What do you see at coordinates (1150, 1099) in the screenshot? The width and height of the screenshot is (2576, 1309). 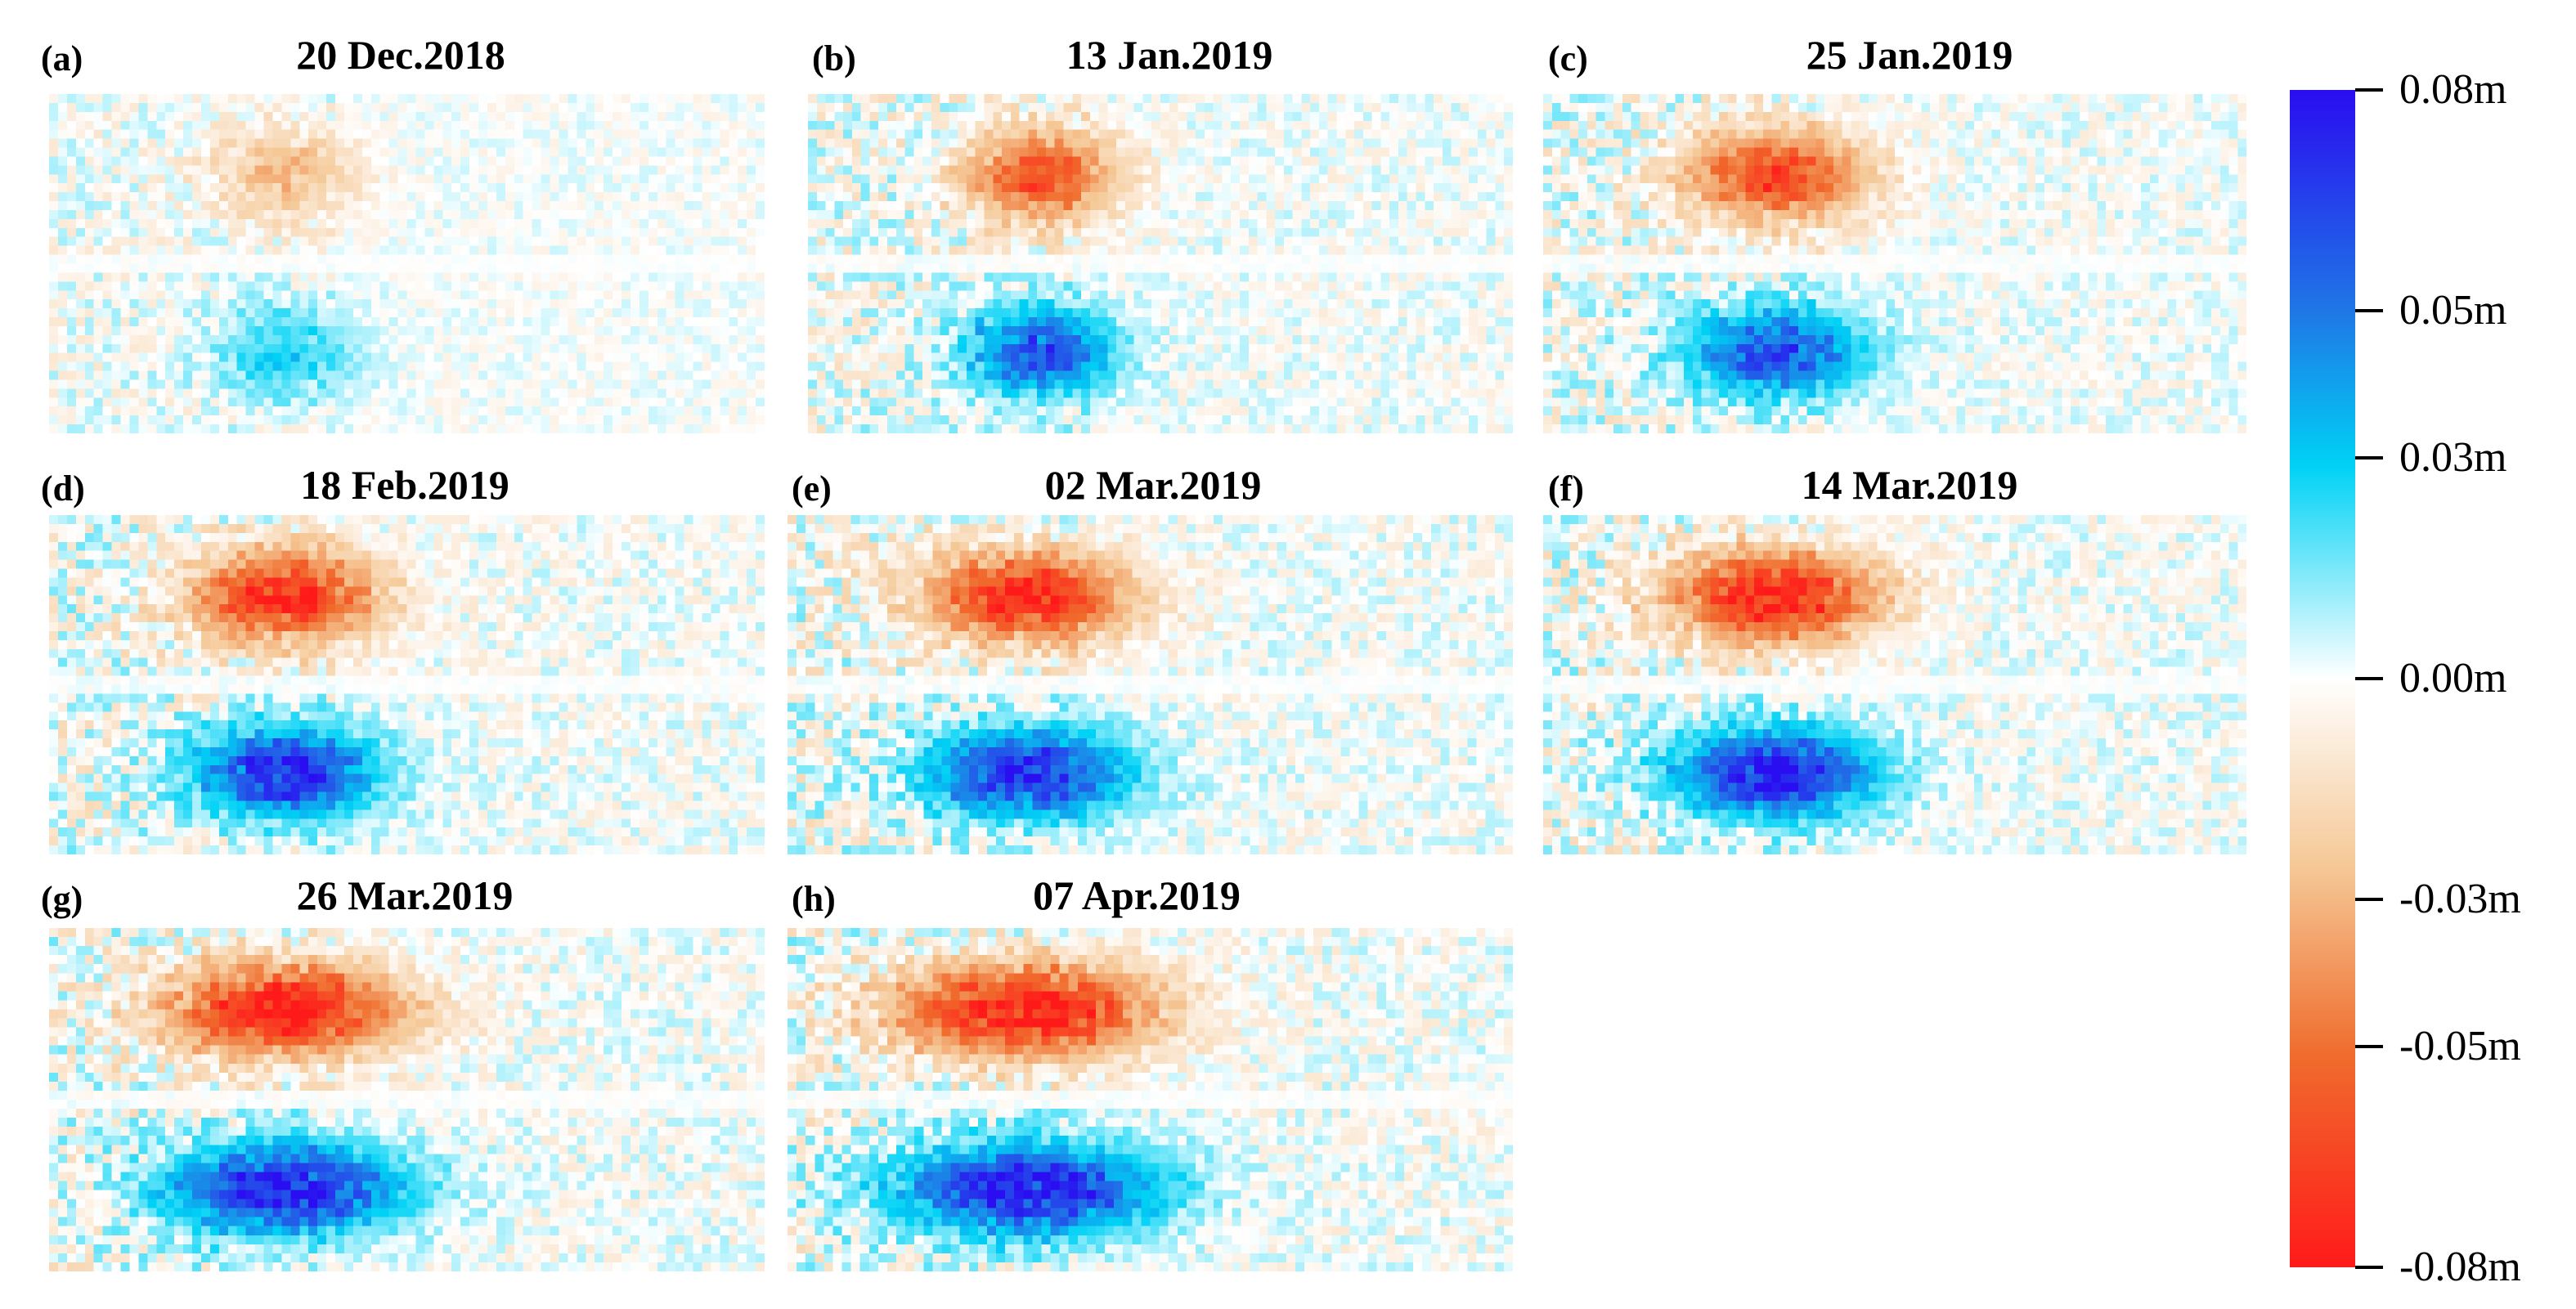 I see `panel-h-map` at bounding box center [1150, 1099].